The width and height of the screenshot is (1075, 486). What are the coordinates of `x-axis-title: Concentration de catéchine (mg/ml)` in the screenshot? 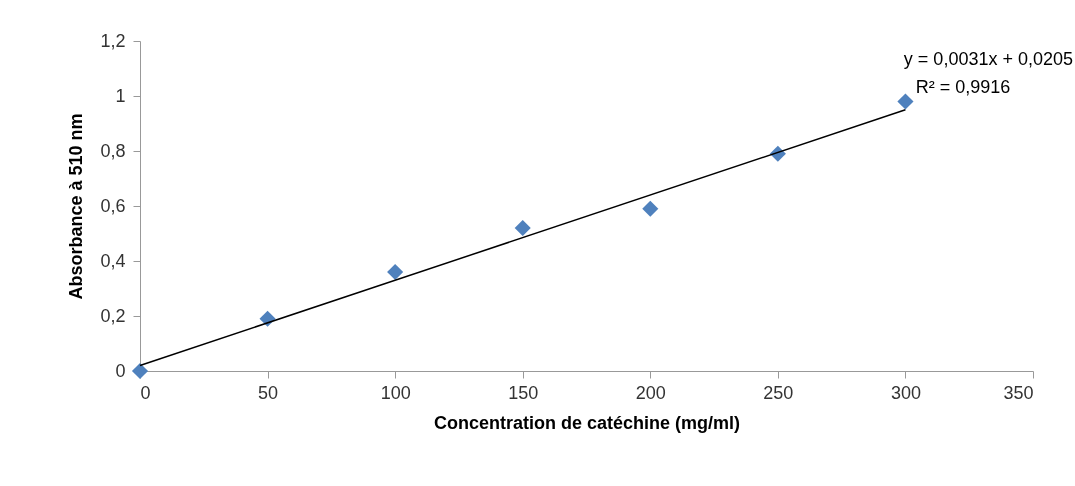 It's located at (587, 422).